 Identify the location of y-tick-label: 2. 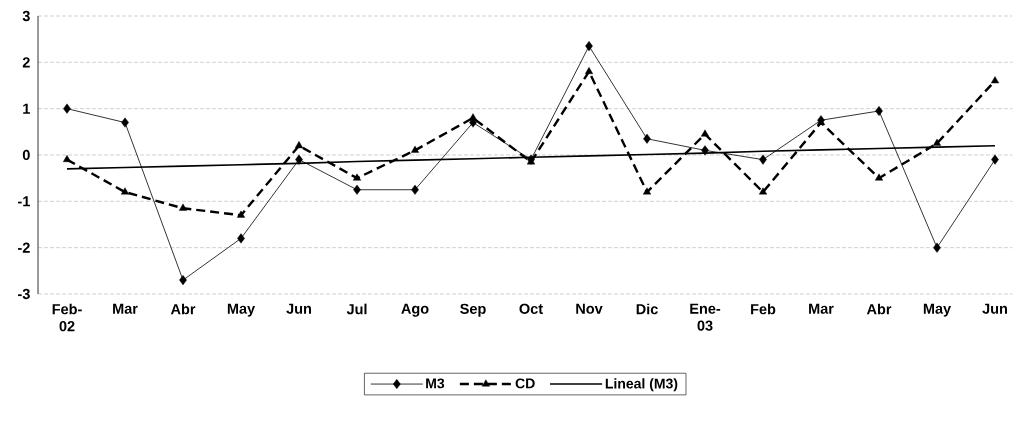
(26, 62).